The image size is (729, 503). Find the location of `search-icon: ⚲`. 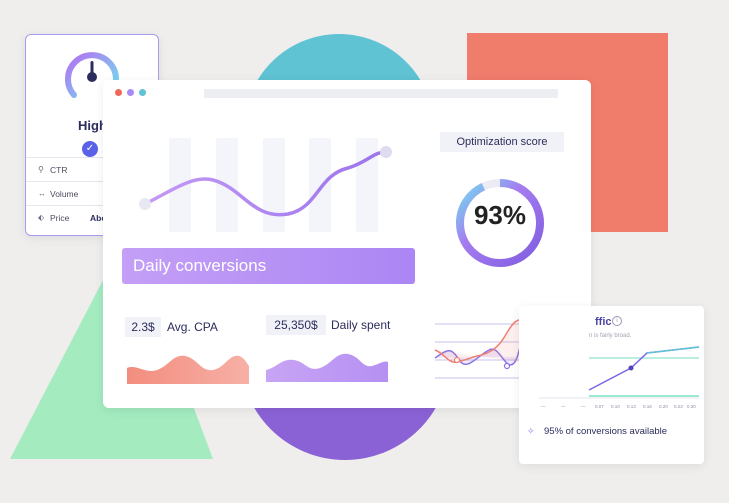

search-icon: ⚲ is located at coordinates (41, 169).